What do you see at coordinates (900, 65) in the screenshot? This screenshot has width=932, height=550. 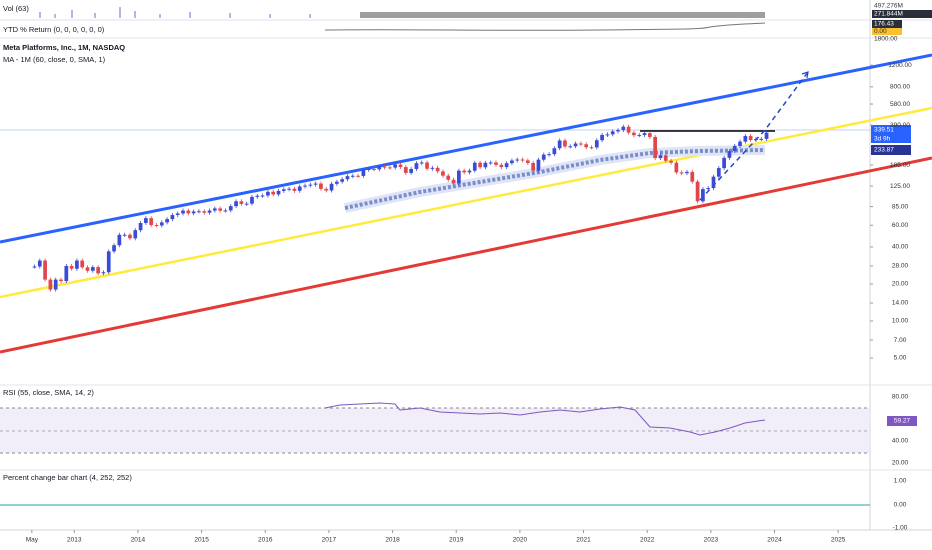 I see `y-tick-label: 1200.00` at bounding box center [900, 65].